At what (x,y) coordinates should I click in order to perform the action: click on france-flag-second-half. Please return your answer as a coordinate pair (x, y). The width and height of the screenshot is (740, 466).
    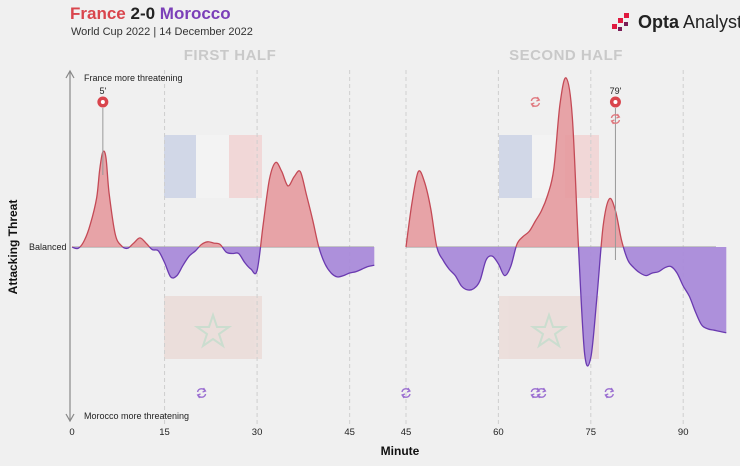
    Looking at the image, I should click on (549, 166).